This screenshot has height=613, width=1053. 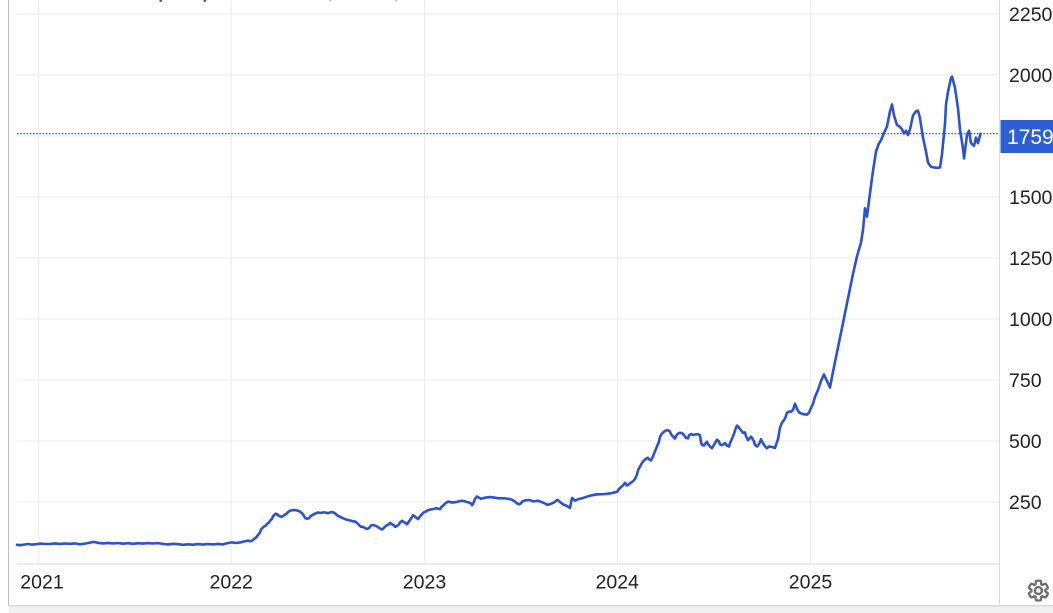 What do you see at coordinates (1031, 320) in the screenshot?
I see `svg-text: 1000` at bounding box center [1031, 320].